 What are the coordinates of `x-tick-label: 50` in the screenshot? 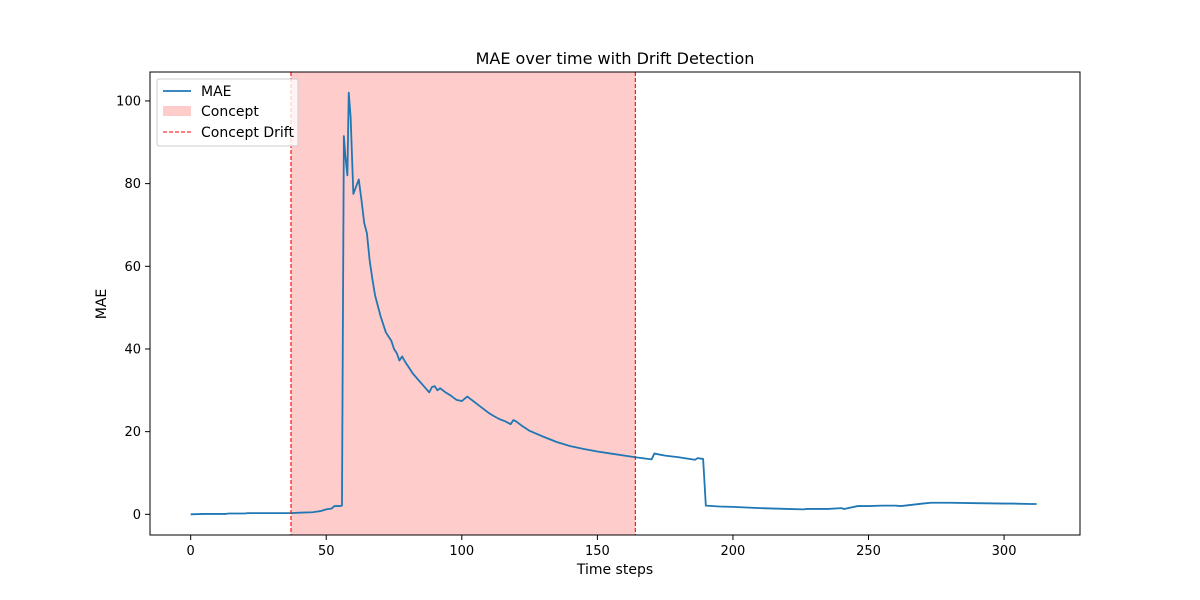 It's located at (326, 551).